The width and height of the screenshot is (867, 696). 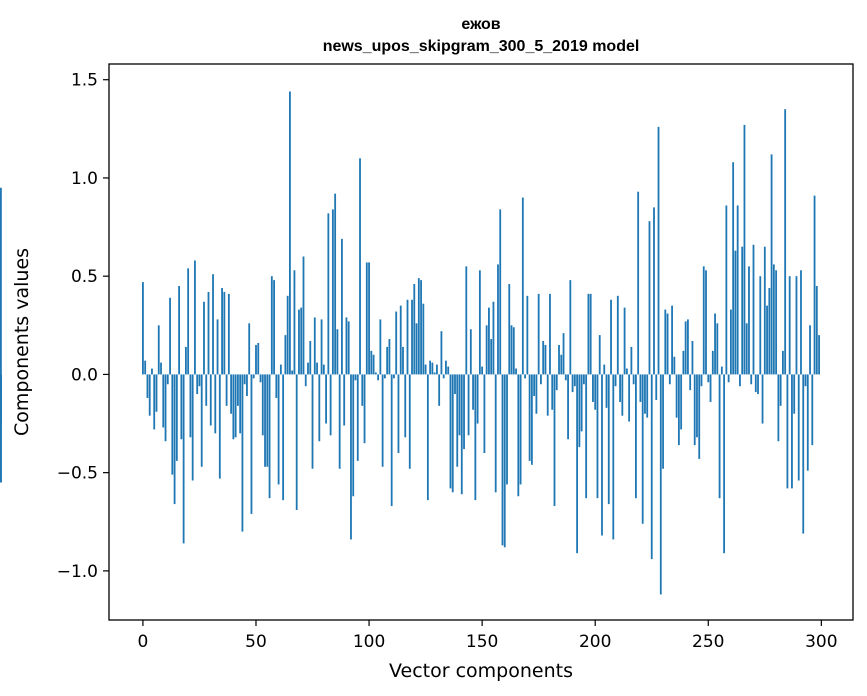 I want to click on y-tick-label: 0.5, so click(x=84, y=277).